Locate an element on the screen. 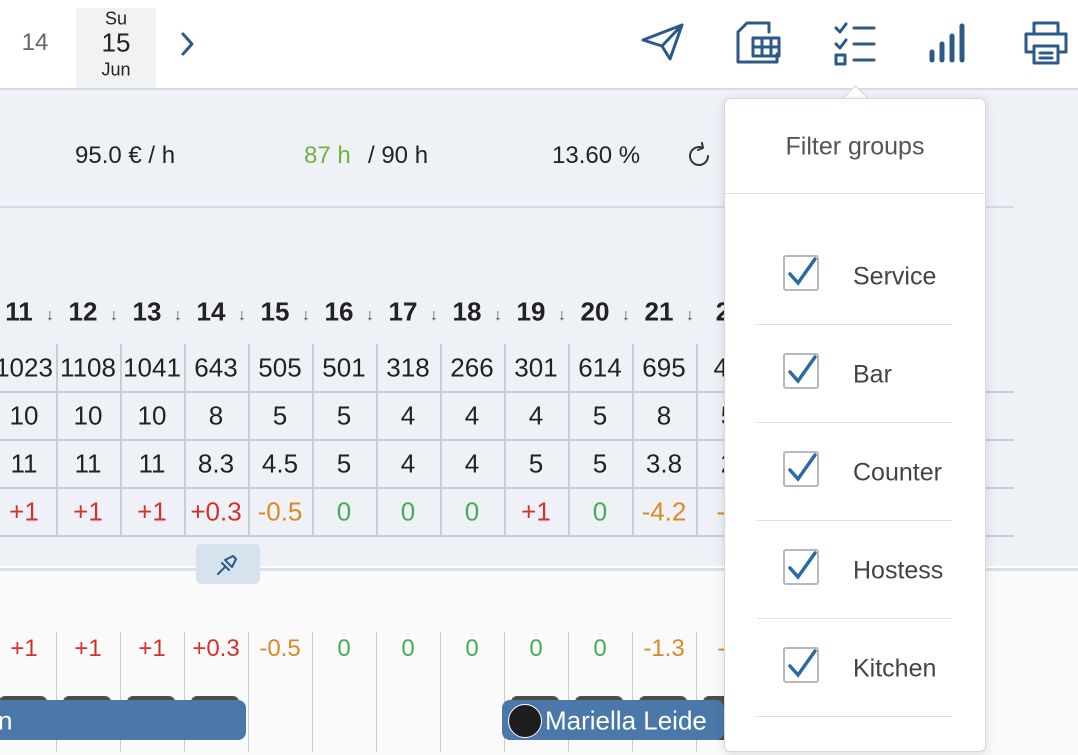  avatar is located at coordinates (525, 721).